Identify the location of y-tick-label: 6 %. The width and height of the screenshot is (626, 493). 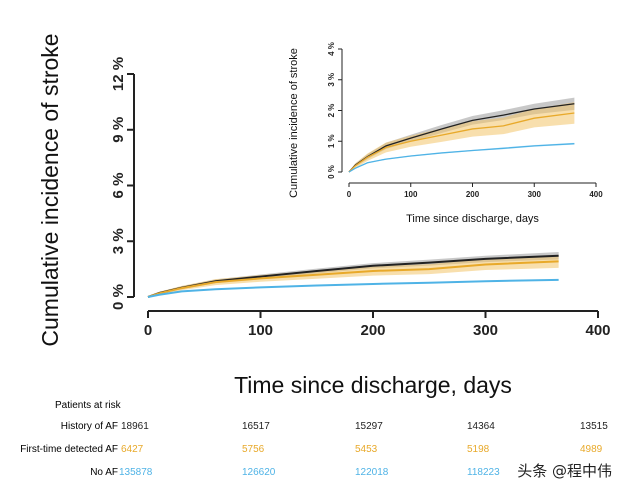
(118, 186).